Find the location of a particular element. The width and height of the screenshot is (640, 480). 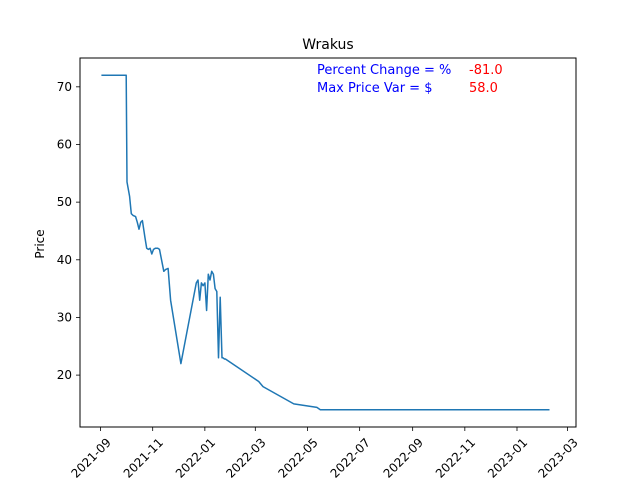

y-tick-label: 60 is located at coordinates (64, 144).